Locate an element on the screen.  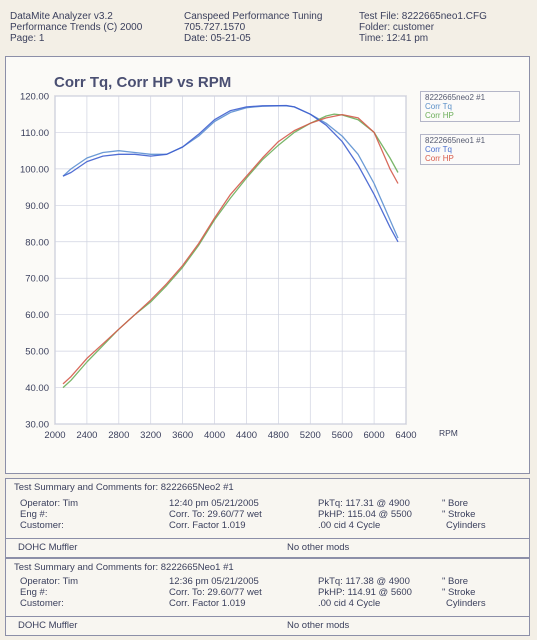
peak-torque: PkTq: 117.38 @ 4900 is located at coordinates (364, 581).